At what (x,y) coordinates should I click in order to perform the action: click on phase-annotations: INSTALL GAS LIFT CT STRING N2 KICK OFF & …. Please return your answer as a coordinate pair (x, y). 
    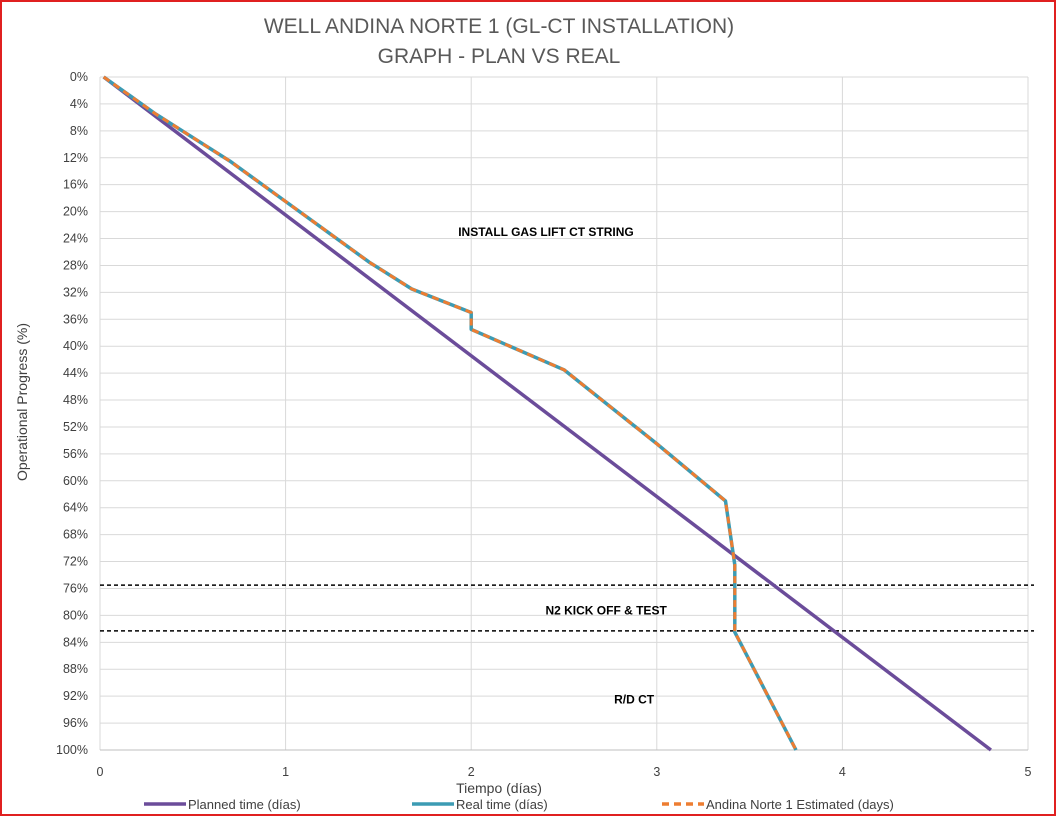
    Looking at the image, I should click on (562, 466).